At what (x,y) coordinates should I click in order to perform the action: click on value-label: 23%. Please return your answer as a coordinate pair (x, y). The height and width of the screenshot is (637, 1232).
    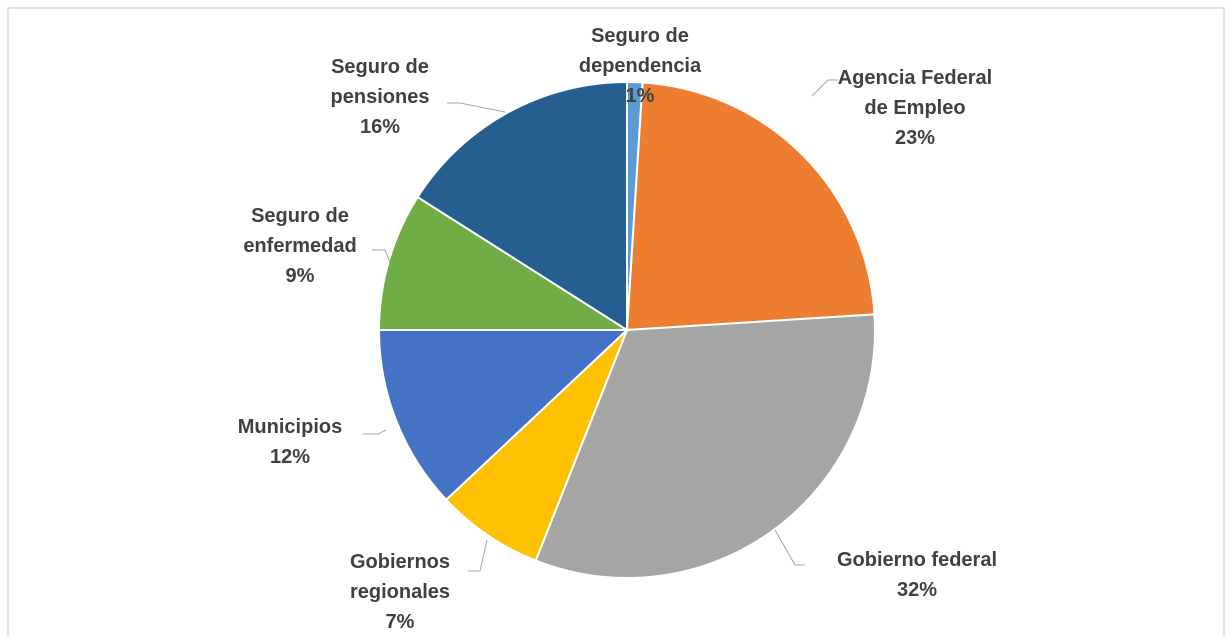
    Looking at the image, I should click on (915, 138).